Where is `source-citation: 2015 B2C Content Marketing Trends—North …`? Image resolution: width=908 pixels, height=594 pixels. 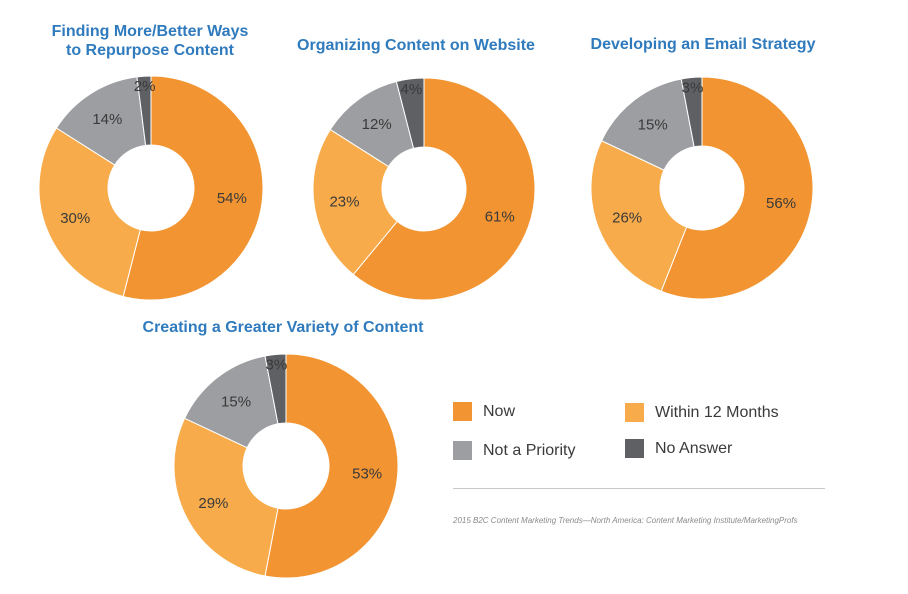 source-citation: 2015 B2C Content Marketing Trends—North … is located at coordinates (625, 520).